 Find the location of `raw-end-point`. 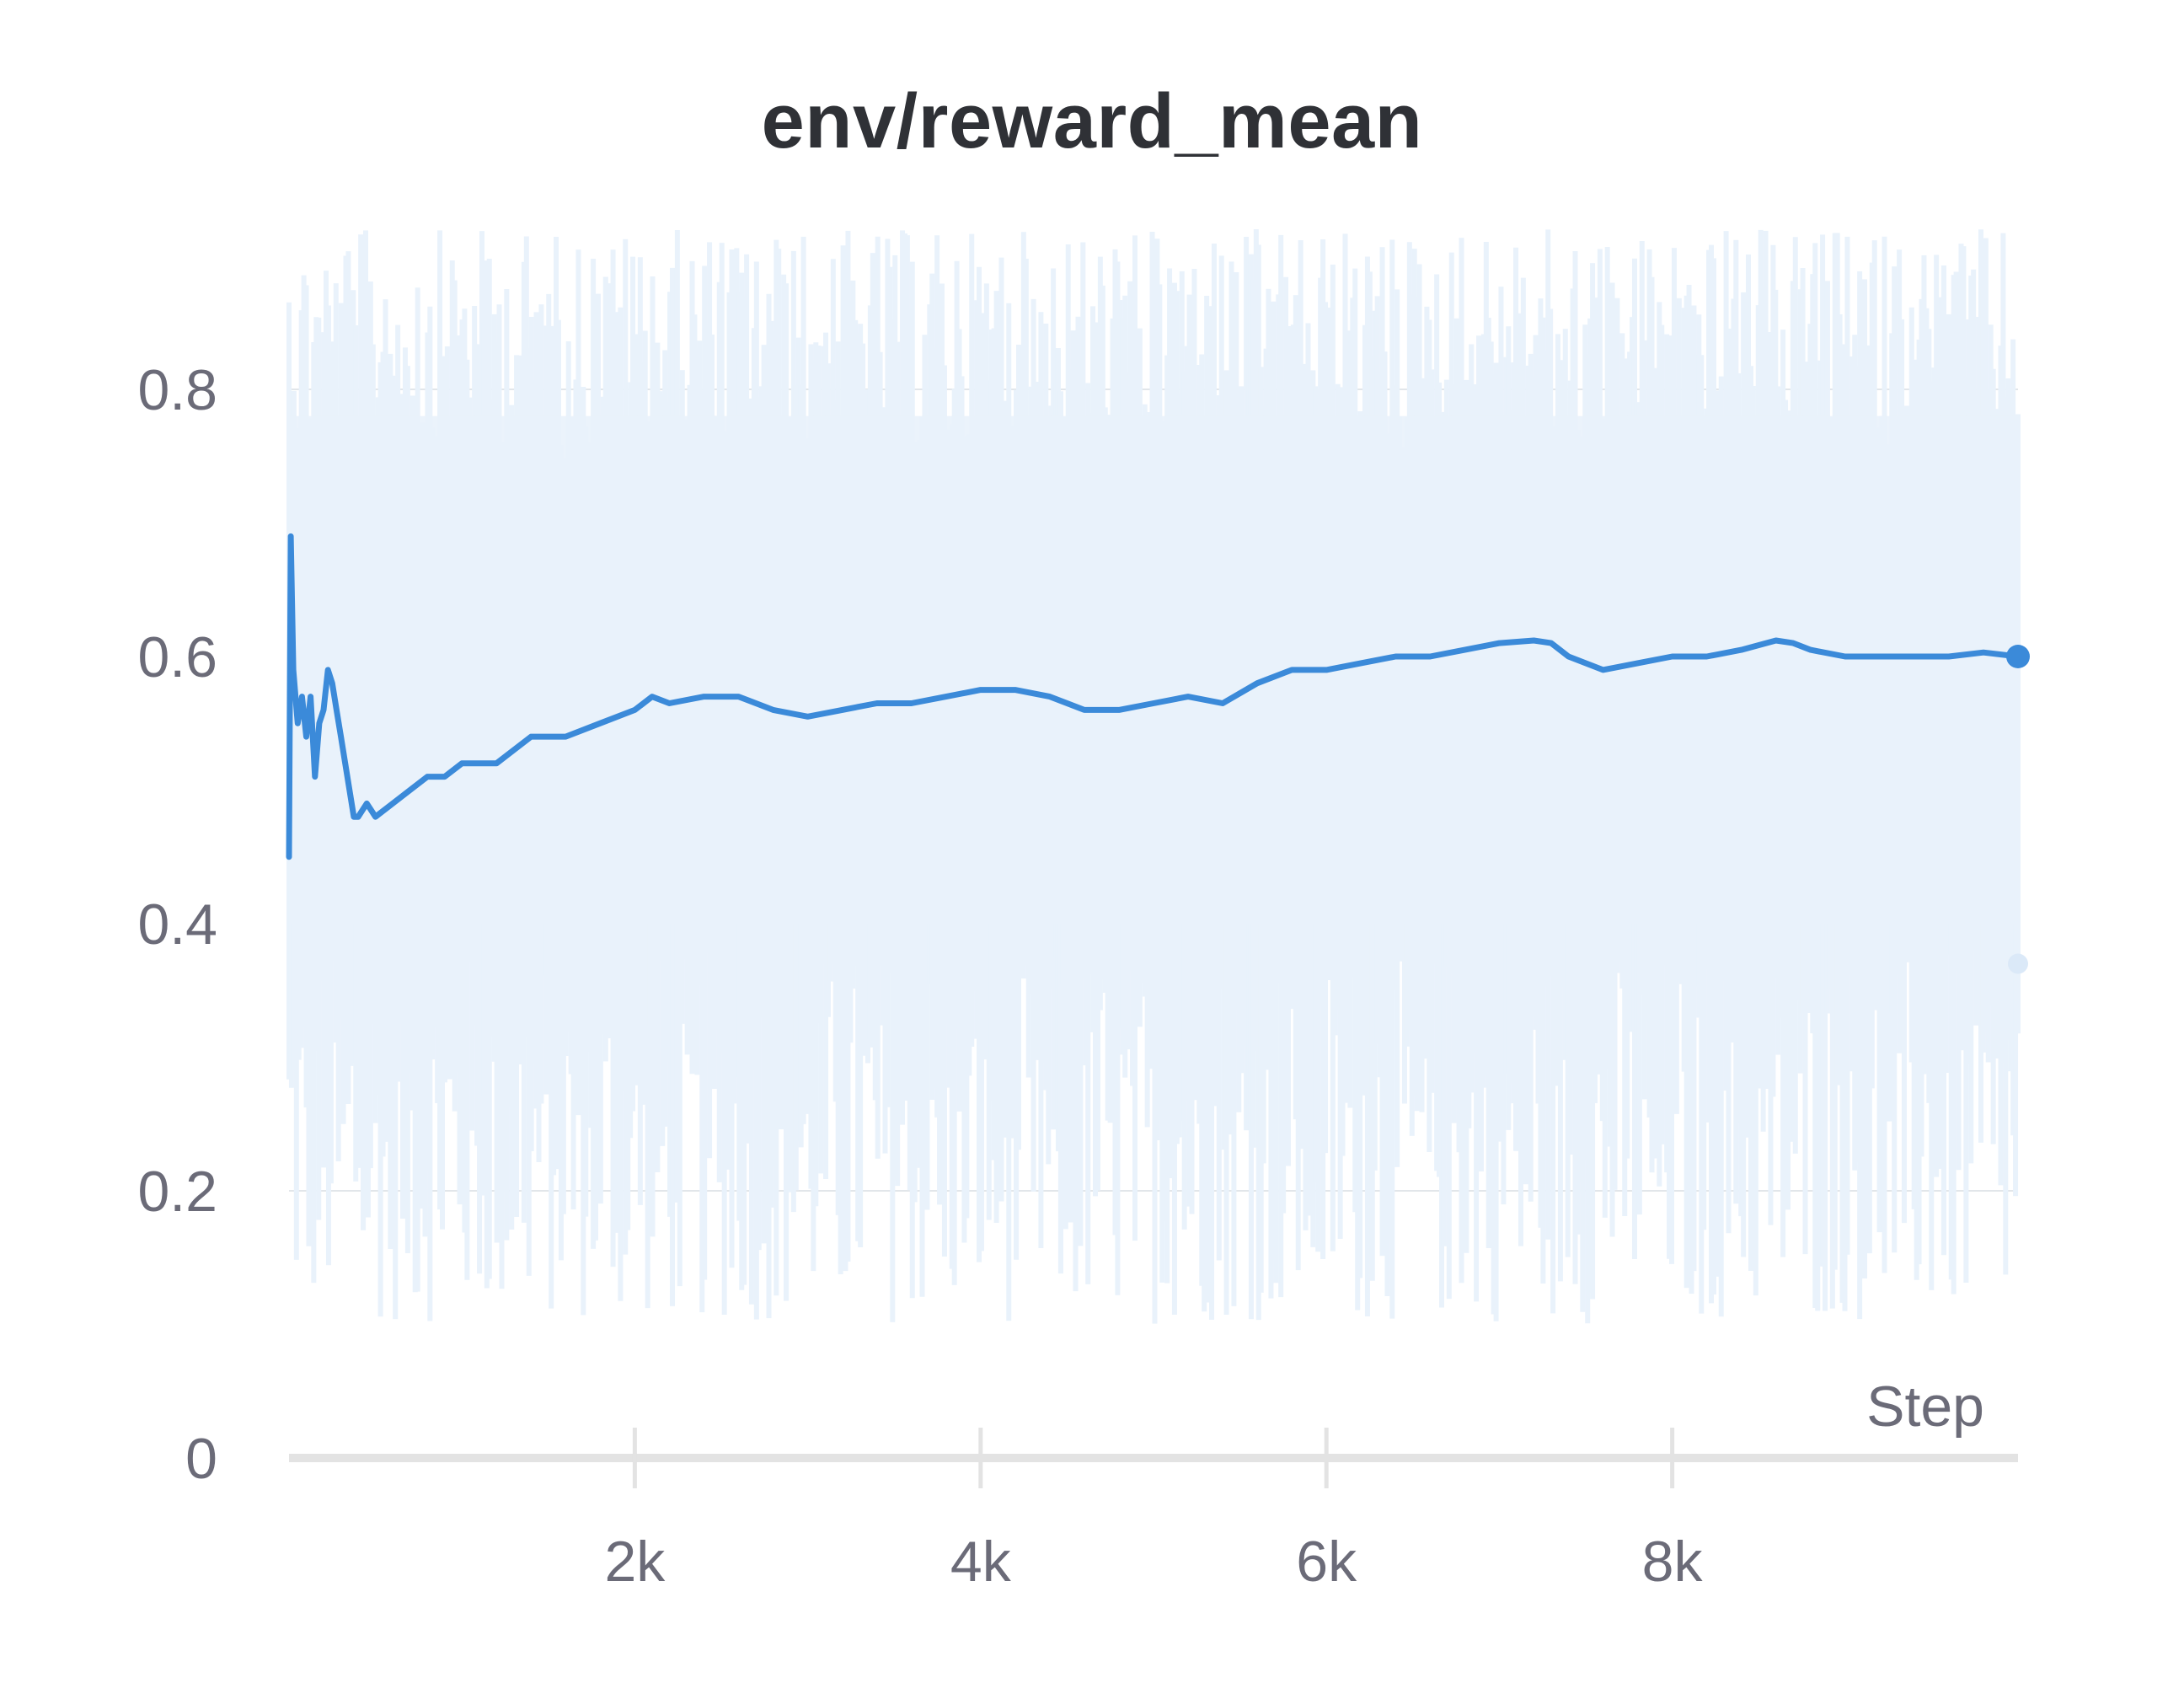

raw-end-point is located at coordinates (2018, 964).